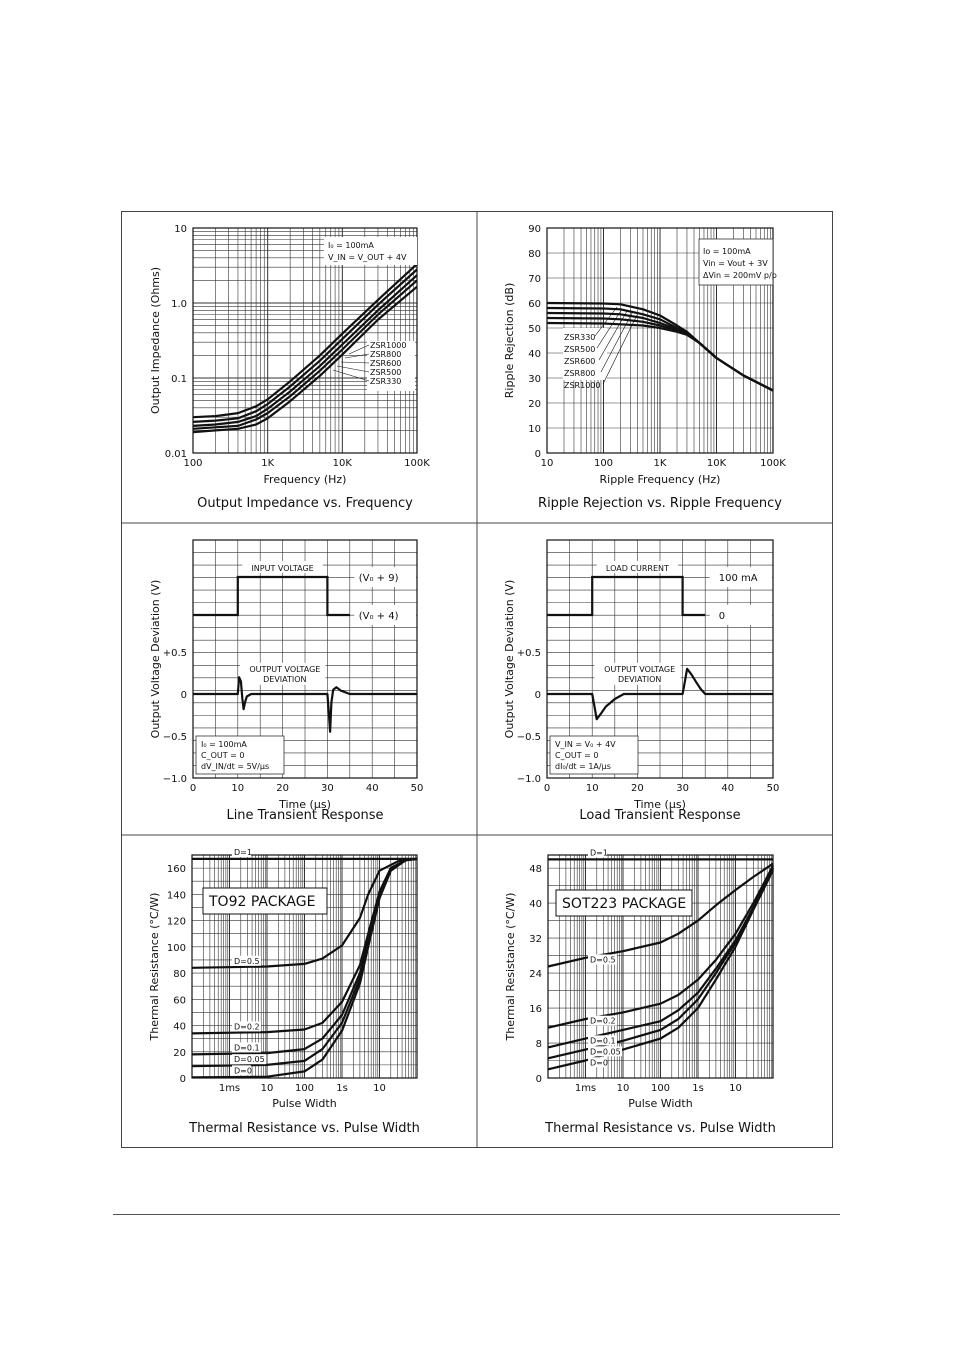  I want to click on y-tick-label: 50, so click(534, 329).